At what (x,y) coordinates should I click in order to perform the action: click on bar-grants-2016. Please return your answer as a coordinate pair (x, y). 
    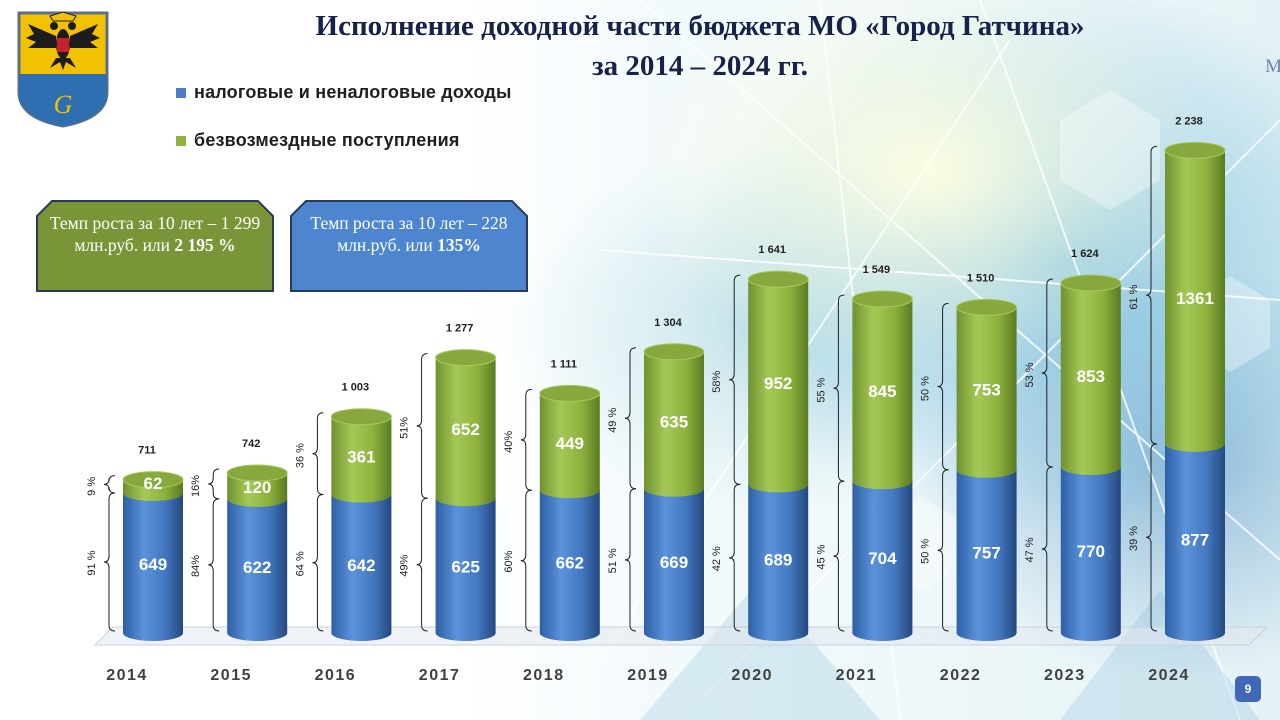
    Looking at the image, I should click on (361, 459).